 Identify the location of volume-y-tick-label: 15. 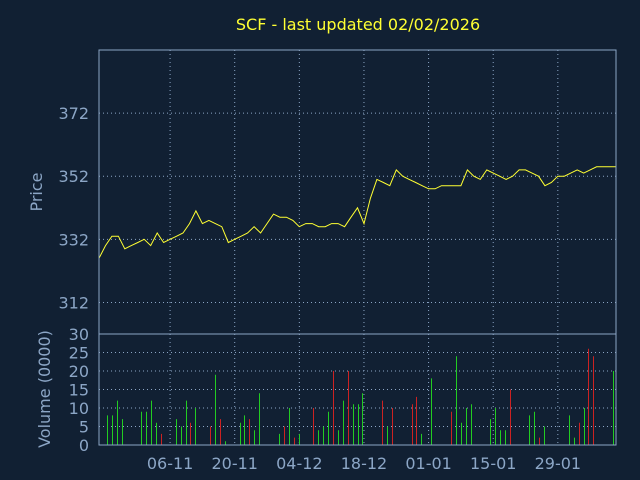
(79, 390).